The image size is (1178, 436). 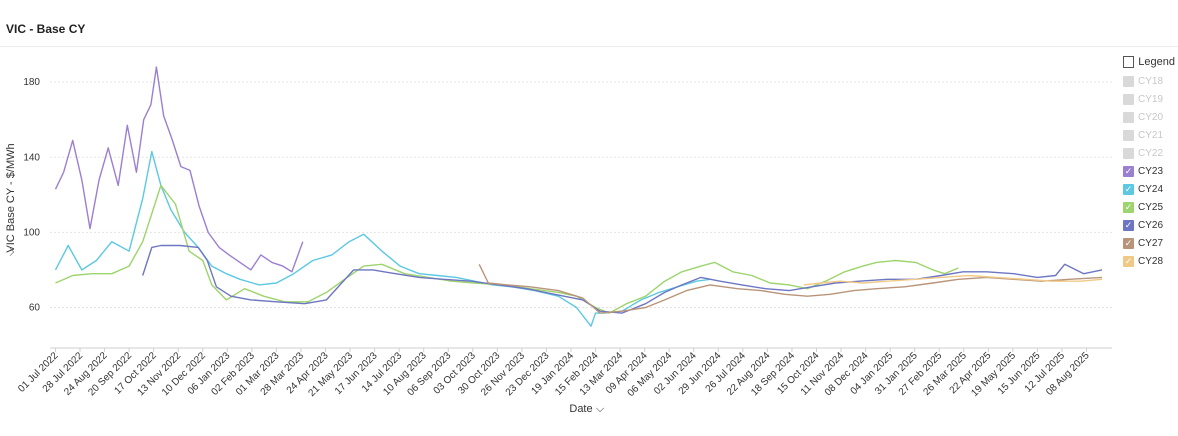 I want to click on legend-item-label: CY20, so click(x=1151, y=117).